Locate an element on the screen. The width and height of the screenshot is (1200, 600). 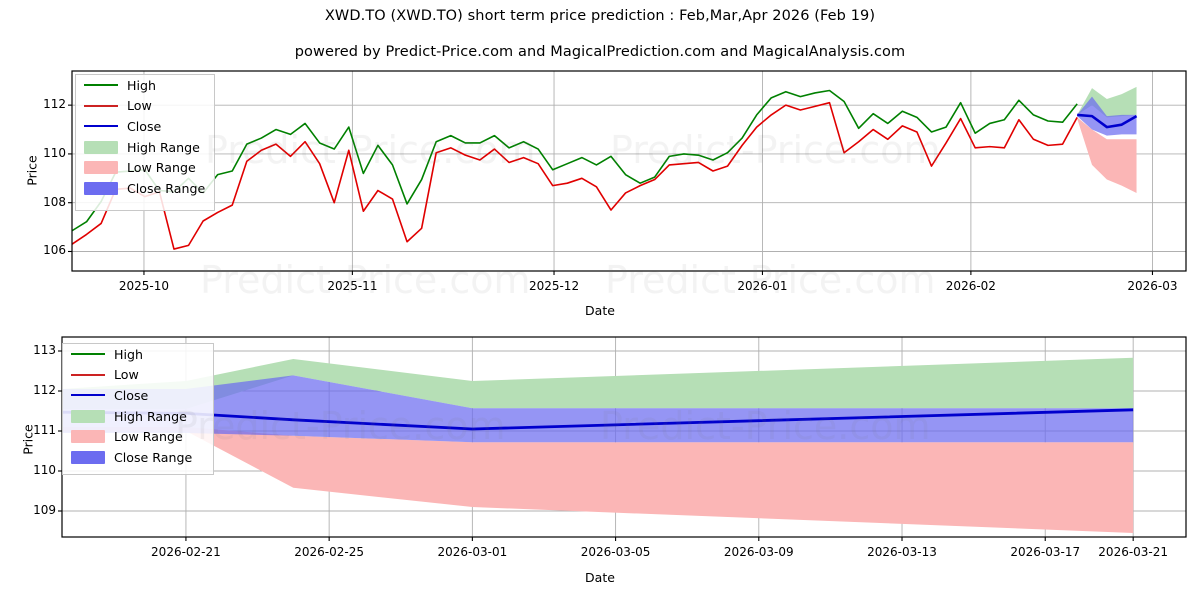
forecast-legend-item-high-range: High Range is located at coordinates (138, 416).